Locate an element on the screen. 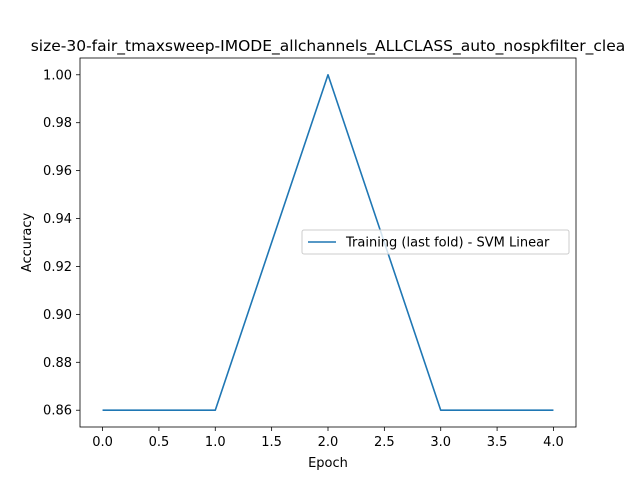 The height and width of the screenshot is (480, 640). x-tick-label: 4.0 is located at coordinates (553, 442).